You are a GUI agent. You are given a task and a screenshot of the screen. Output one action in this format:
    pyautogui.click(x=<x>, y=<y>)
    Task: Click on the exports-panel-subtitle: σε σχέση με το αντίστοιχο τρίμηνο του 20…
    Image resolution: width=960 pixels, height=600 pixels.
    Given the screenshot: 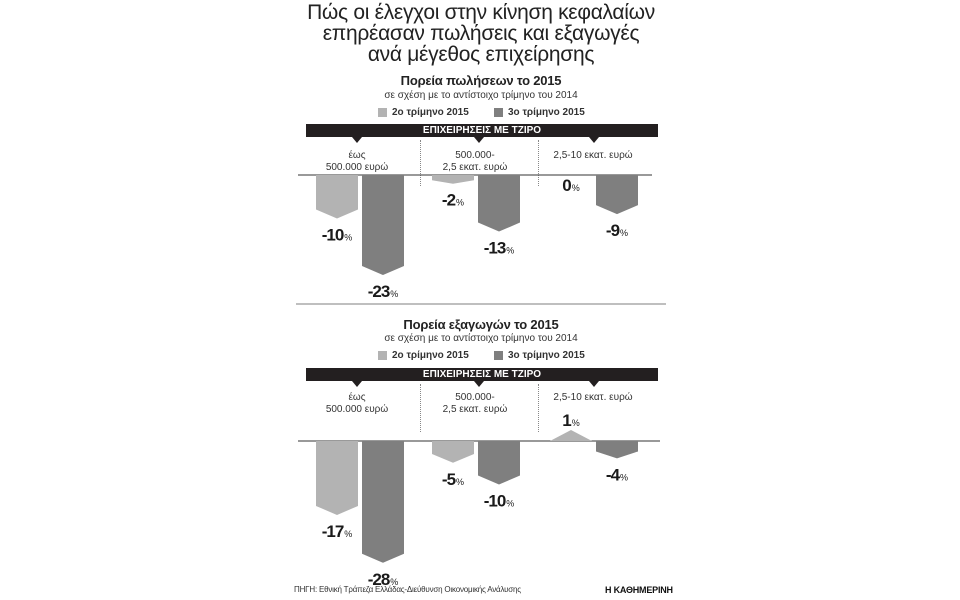 What is the action you would take?
    pyautogui.click(x=481, y=338)
    